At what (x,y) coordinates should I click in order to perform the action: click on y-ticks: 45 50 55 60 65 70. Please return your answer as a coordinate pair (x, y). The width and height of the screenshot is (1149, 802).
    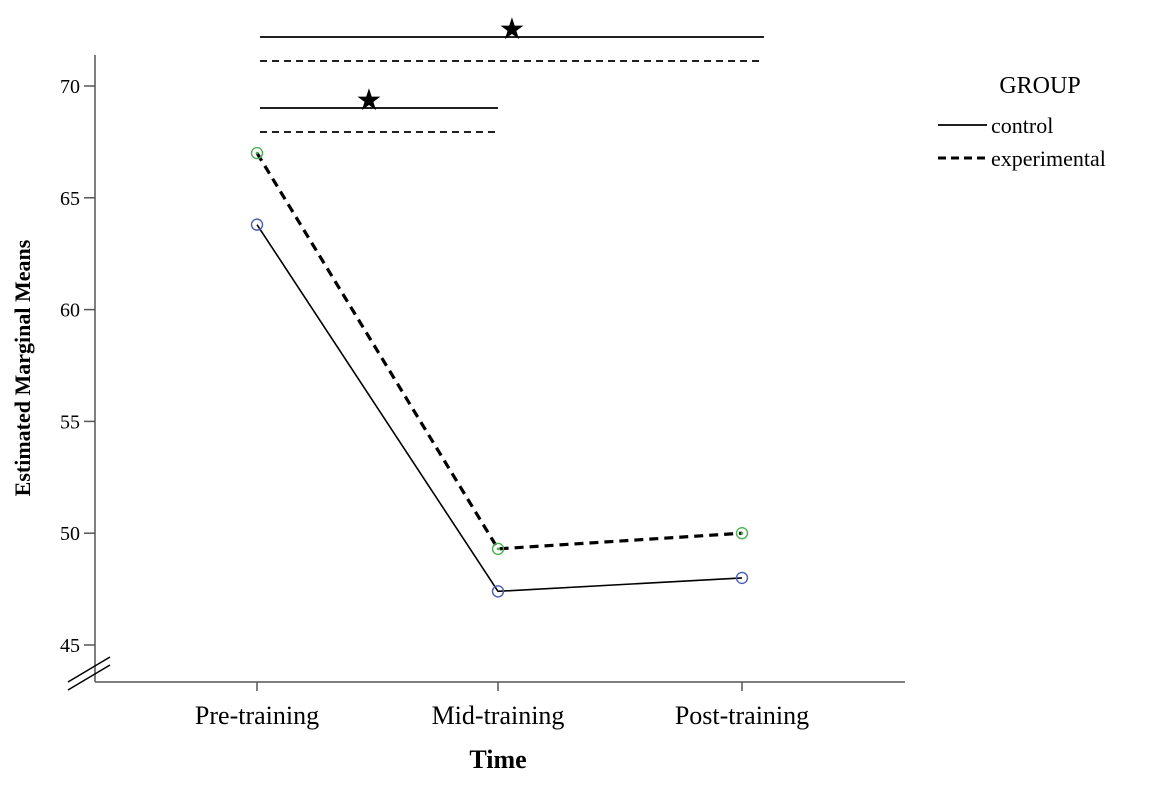
    Looking at the image, I should click on (77, 366).